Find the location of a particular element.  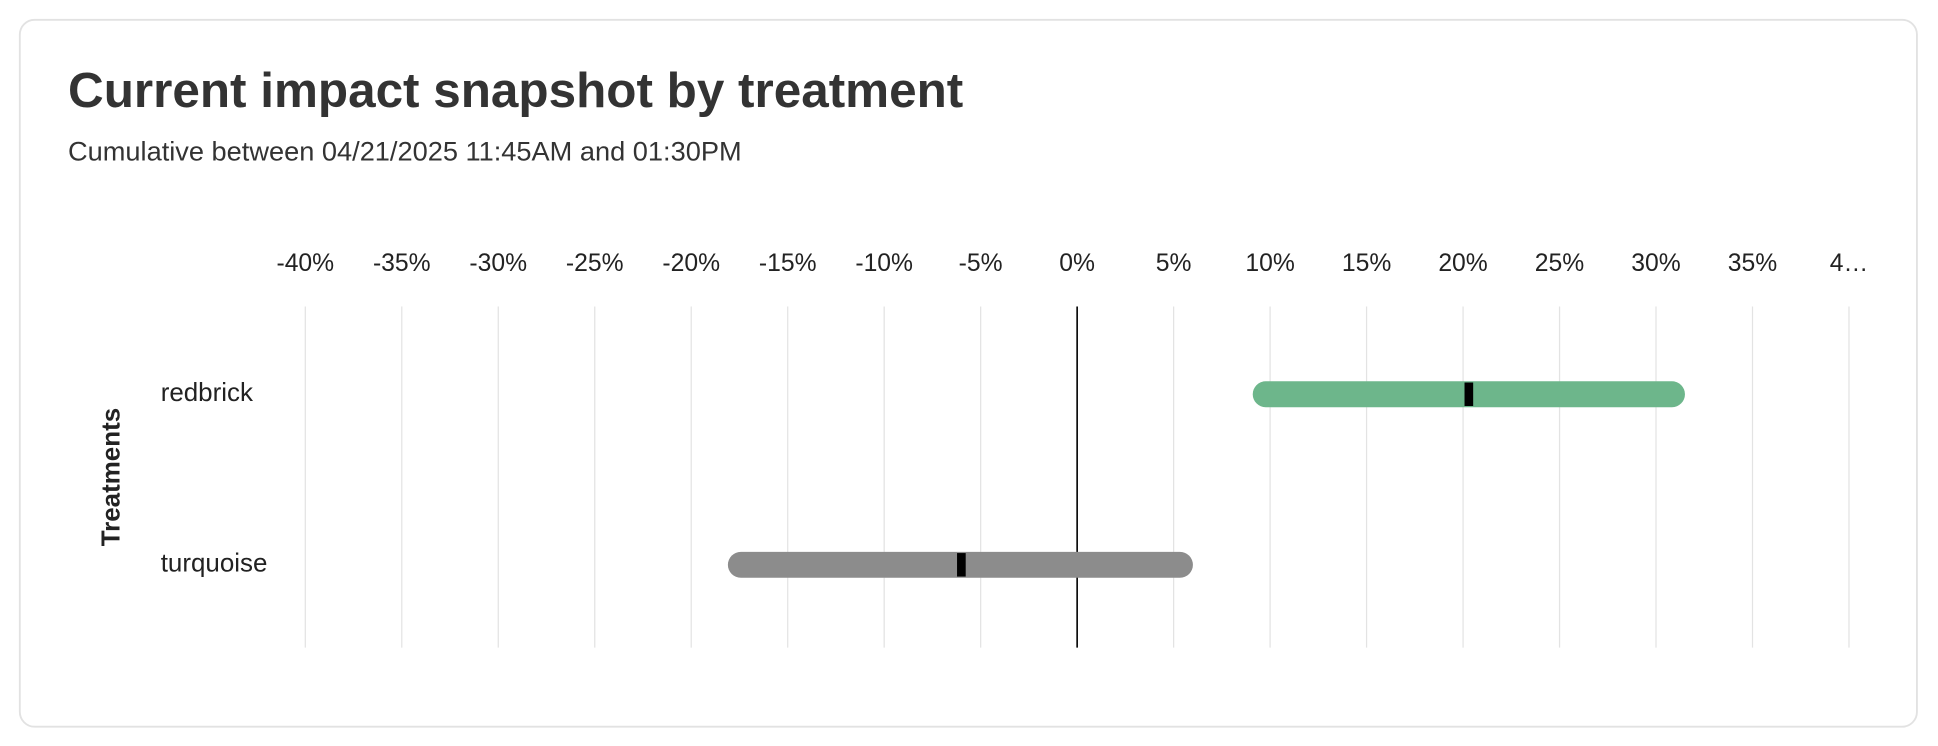

row-label: redbrick is located at coordinates (207, 393).